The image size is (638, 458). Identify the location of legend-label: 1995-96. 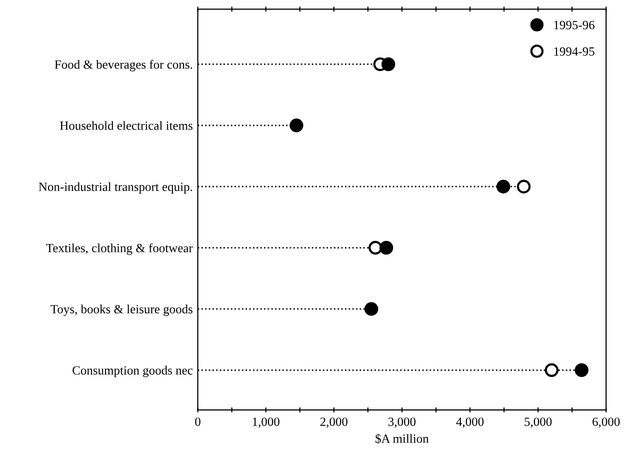
(574, 25).